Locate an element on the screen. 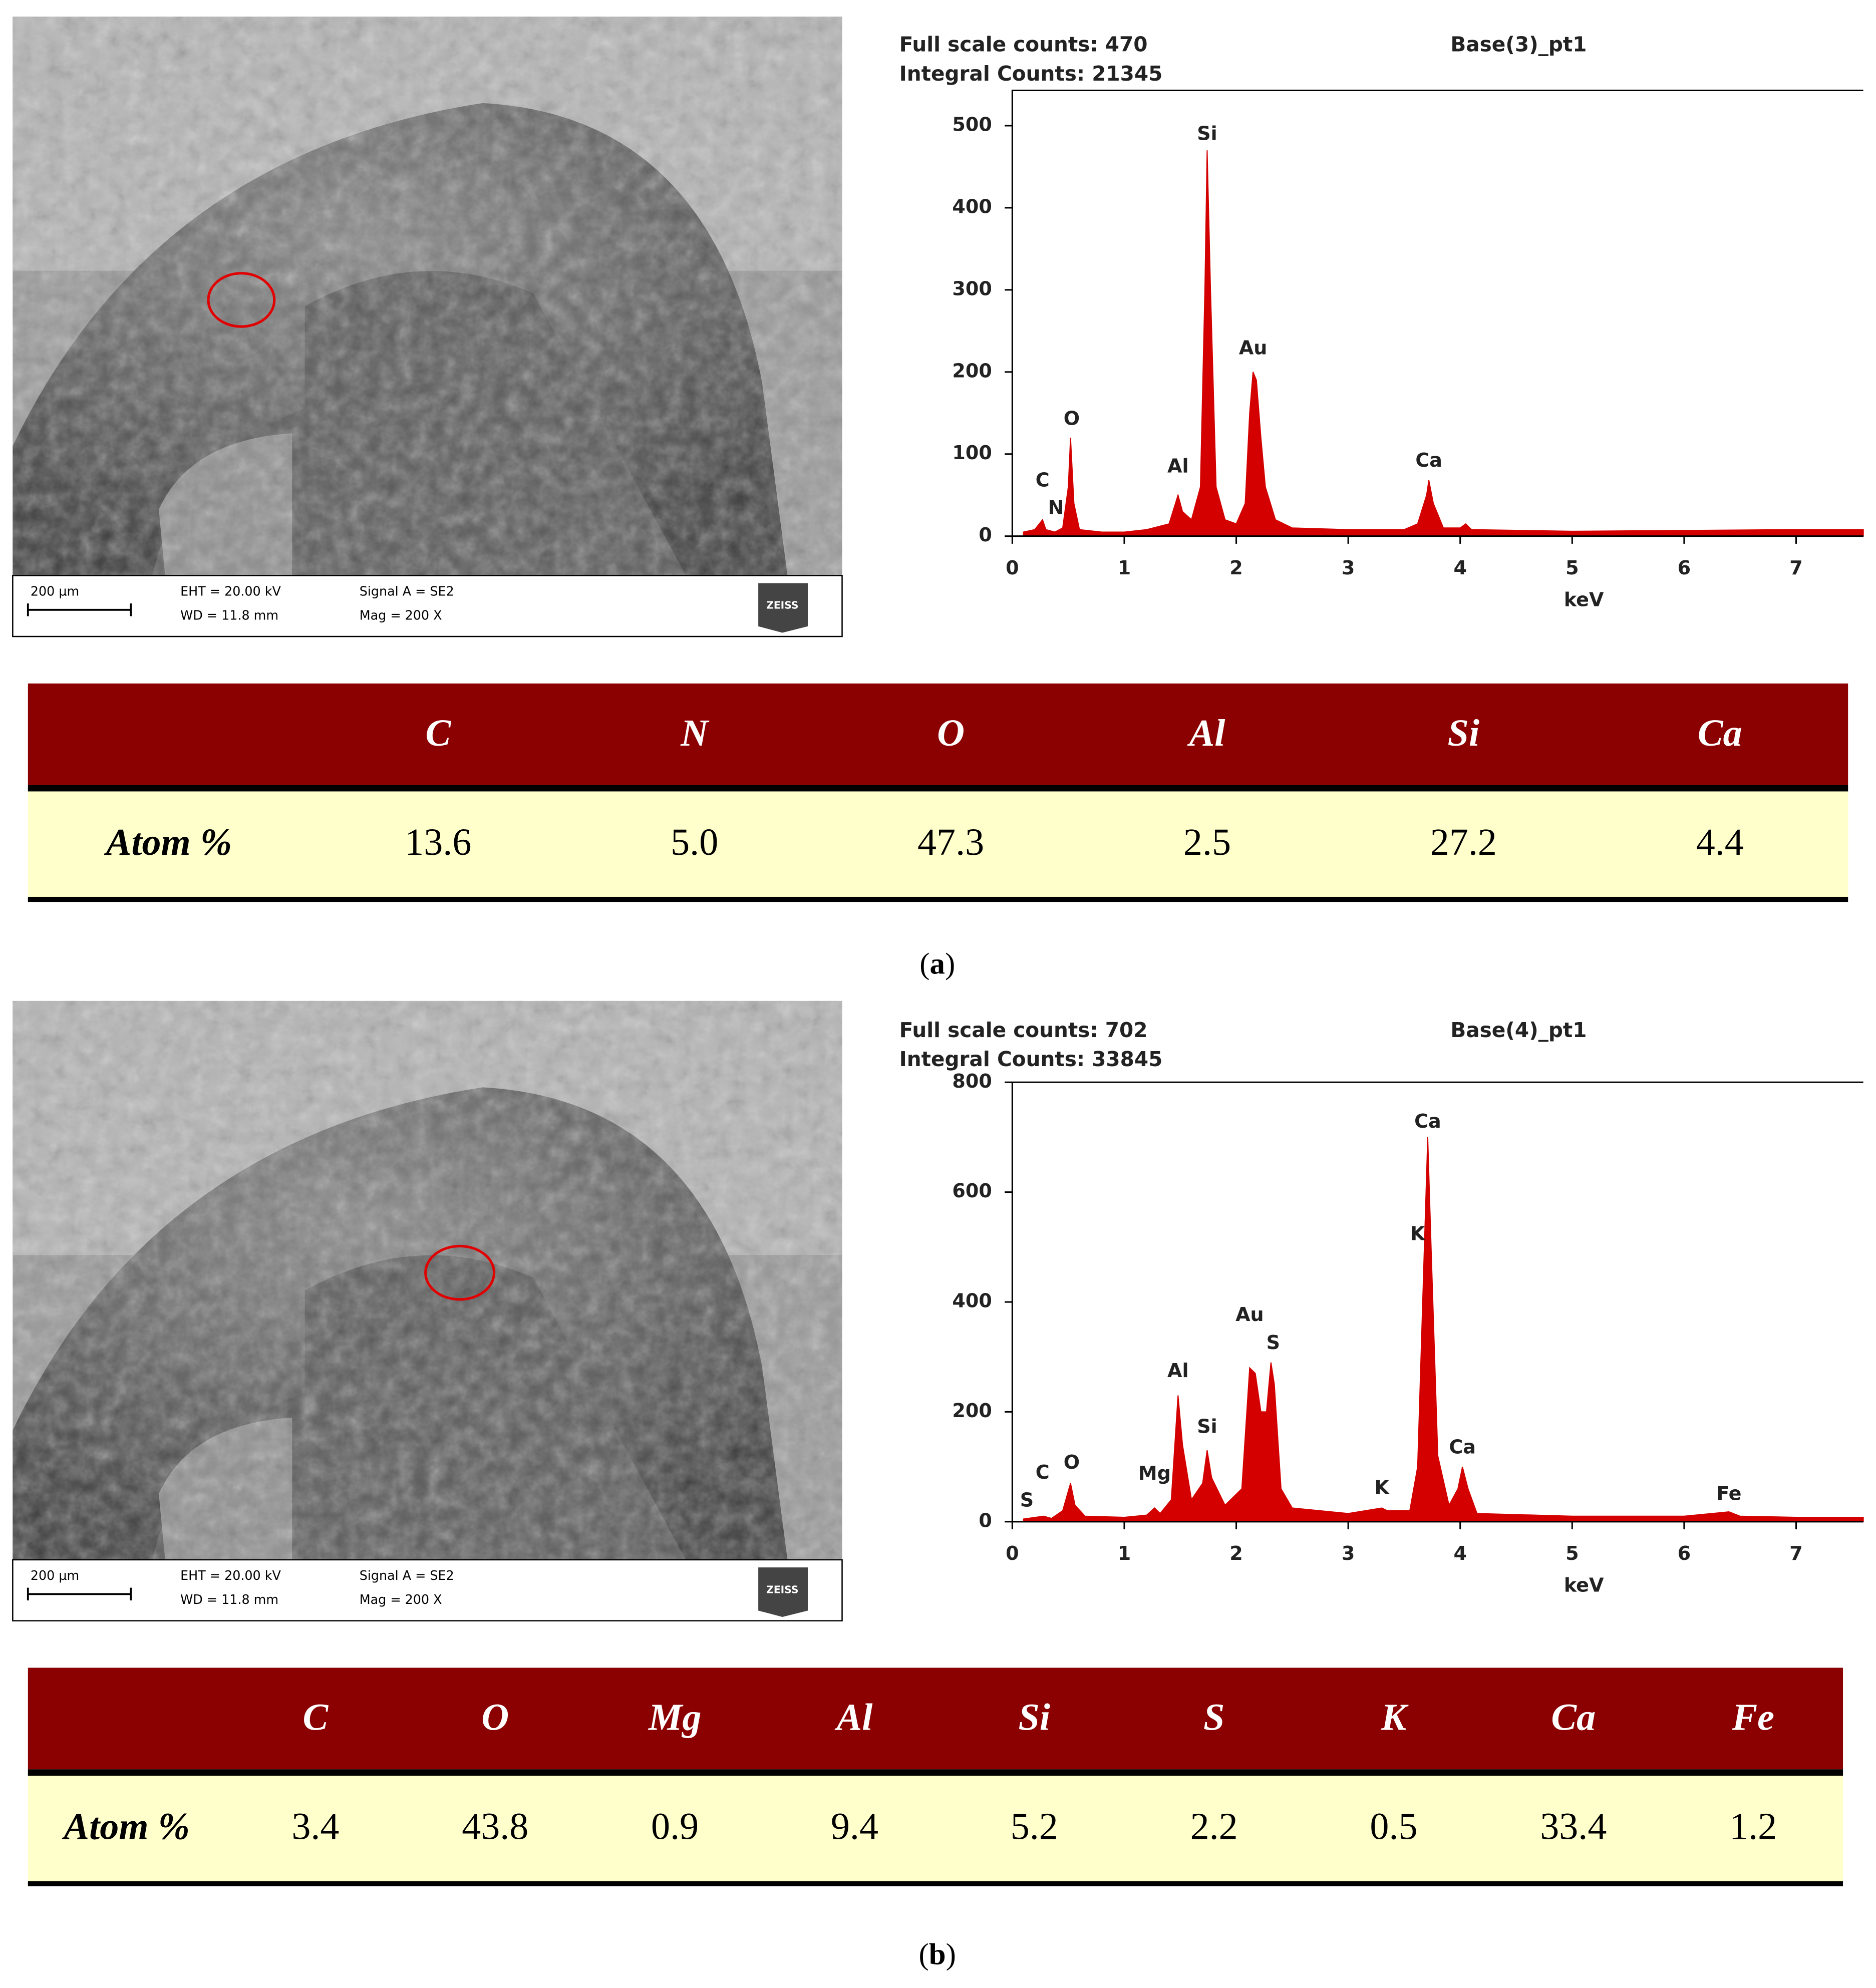 The image size is (1876, 1988). caption-part: ) is located at coordinates (951, 1954).